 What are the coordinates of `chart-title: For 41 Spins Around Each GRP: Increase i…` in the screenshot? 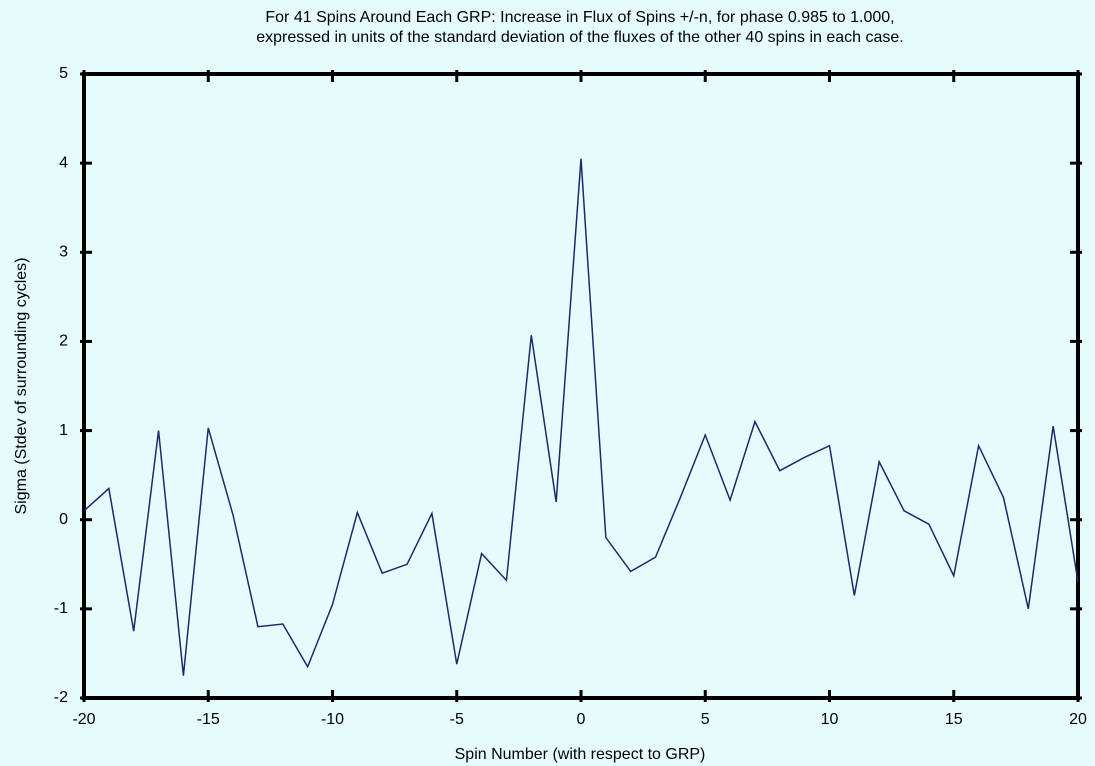 It's located at (579, 17).